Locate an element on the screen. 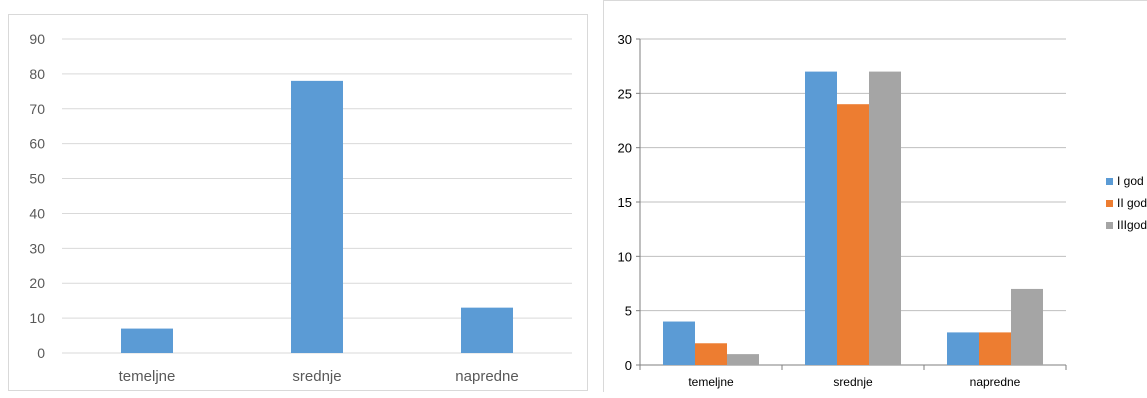 Image resolution: width=1147 pixels, height=398 pixels. y-tick-label-4: 20 is located at coordinates (625, 148).